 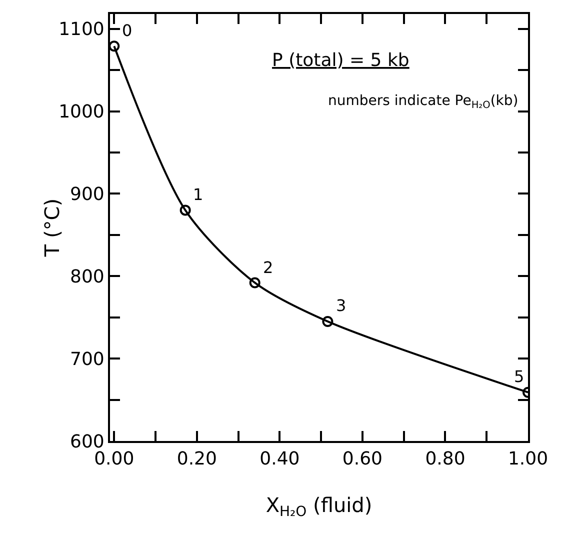 I want to click on x-tick-label: 0.20, so click(x=196, y=459).